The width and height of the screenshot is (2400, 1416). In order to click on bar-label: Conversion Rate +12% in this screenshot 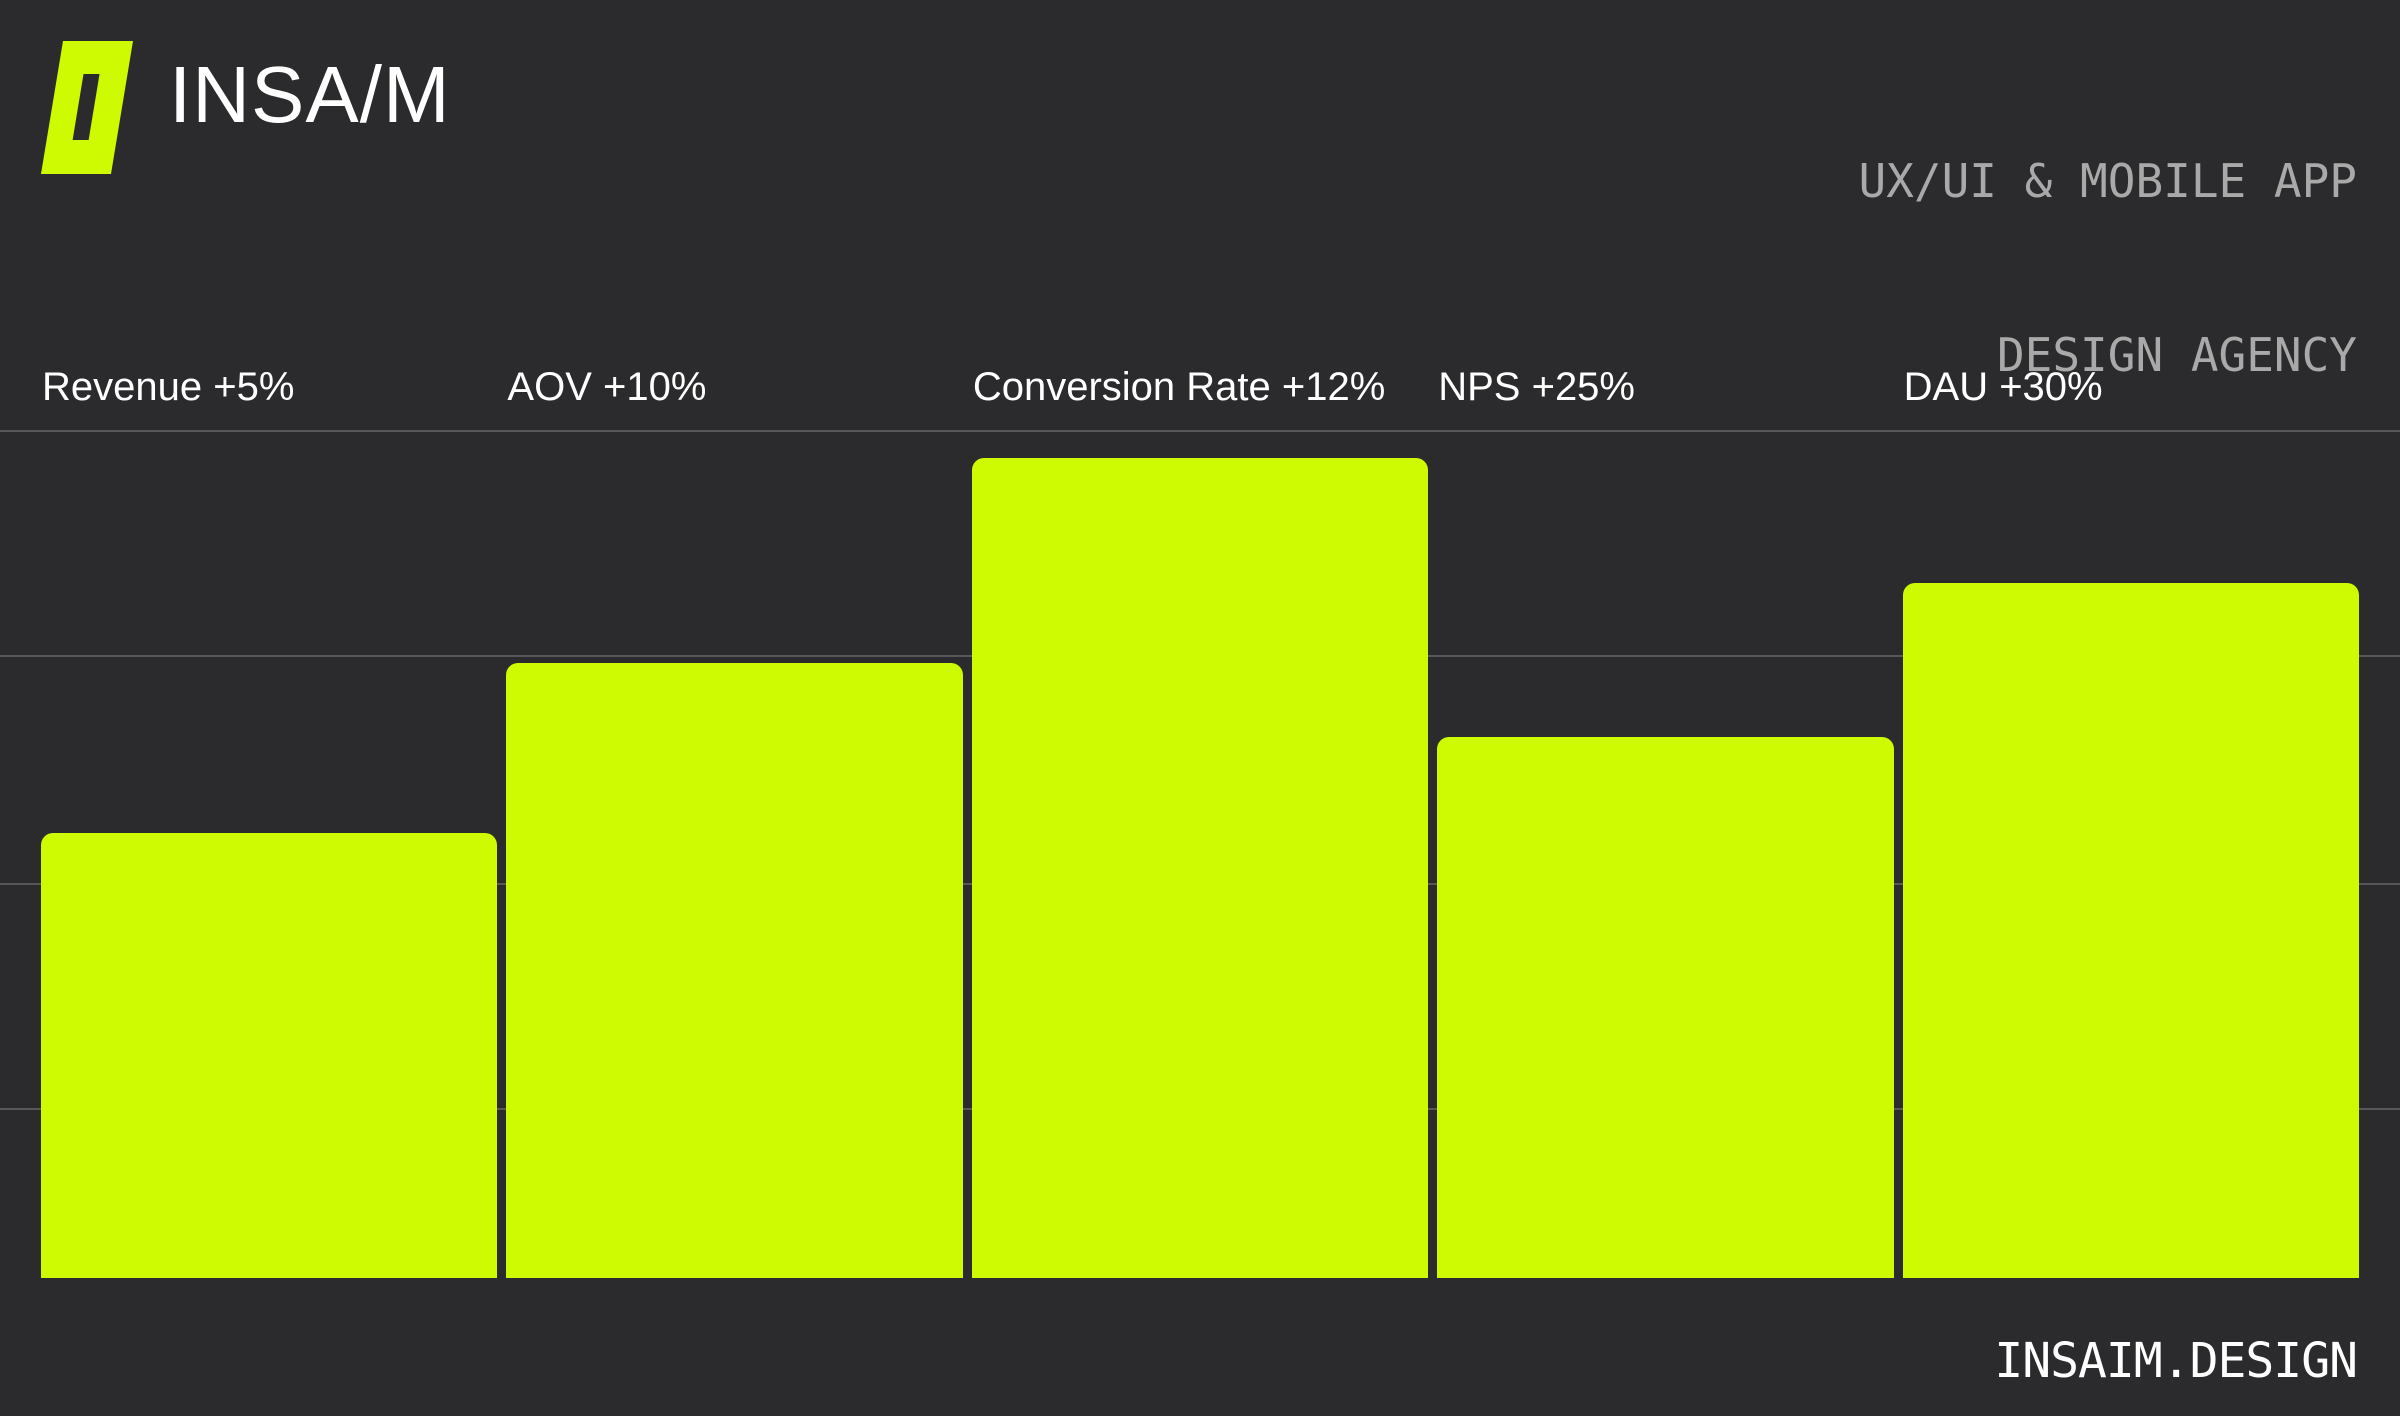, I will do `click(1179, 387)`.